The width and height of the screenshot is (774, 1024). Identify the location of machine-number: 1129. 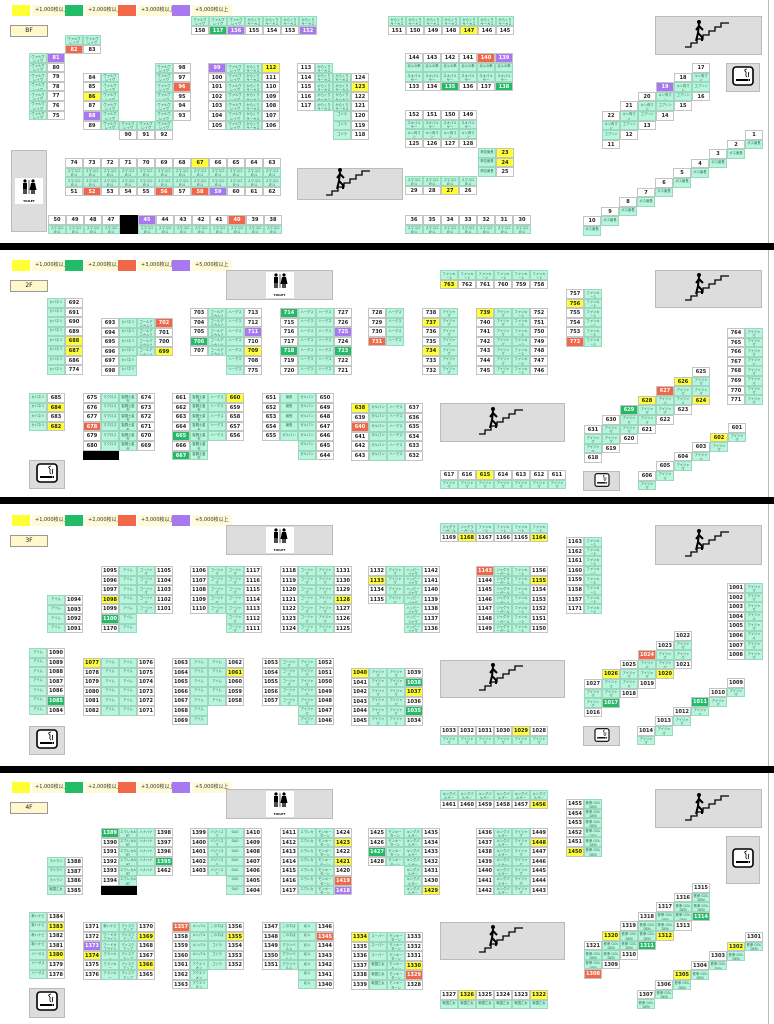
(343, 590).